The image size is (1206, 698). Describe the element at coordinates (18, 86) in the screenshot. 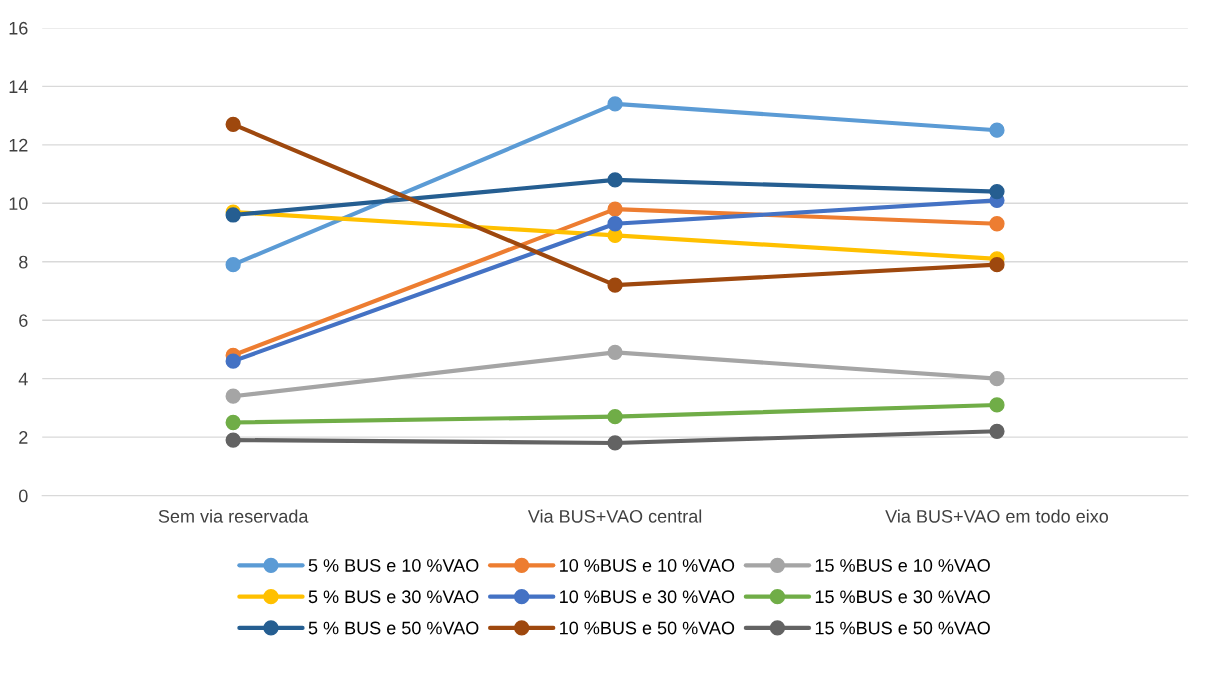

I see `y-tick-label: 14` at that location.